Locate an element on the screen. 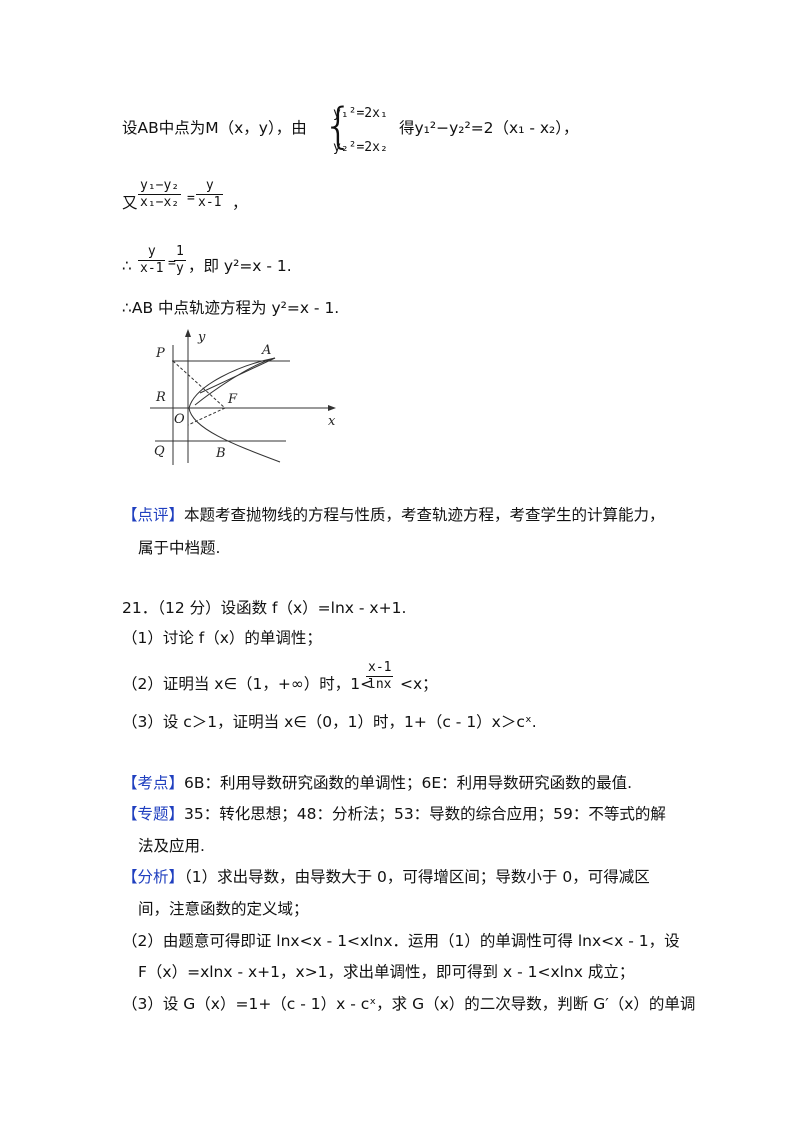 Image resolution: width=800 pixels, height=1132 pixels. label-P: P is located at coordinates (160, 353).